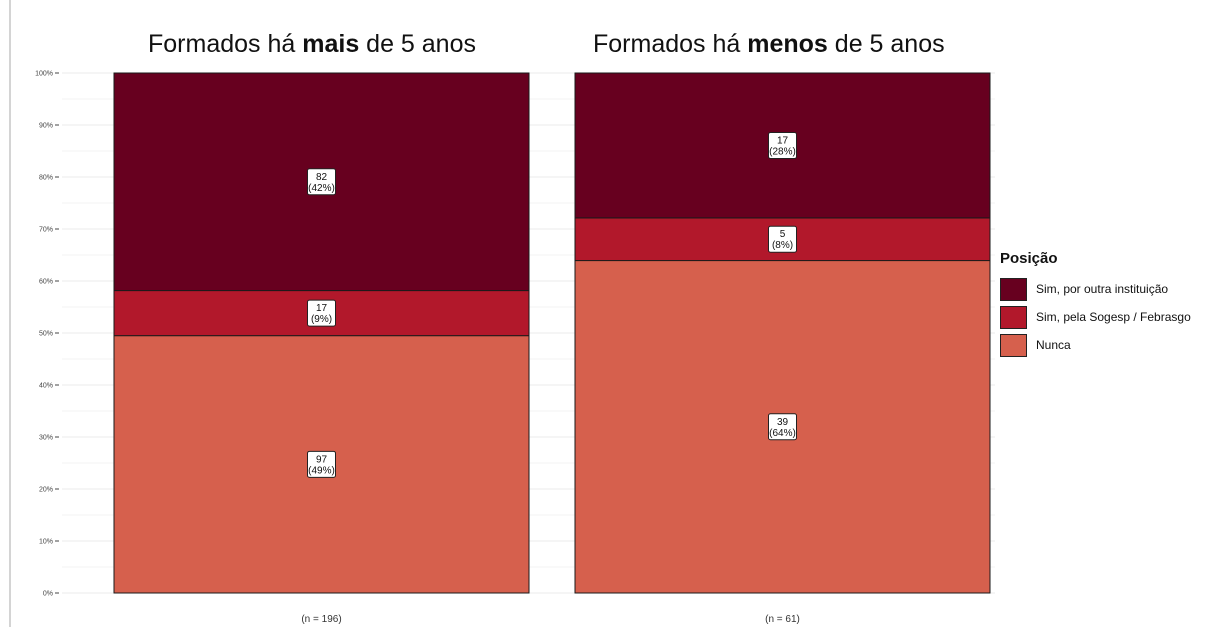 This screenshot has width=1206, height=627. Describe the element at coordinates (48, 594) in the screenshot. I see `y-tick-label: 0%` at that location.